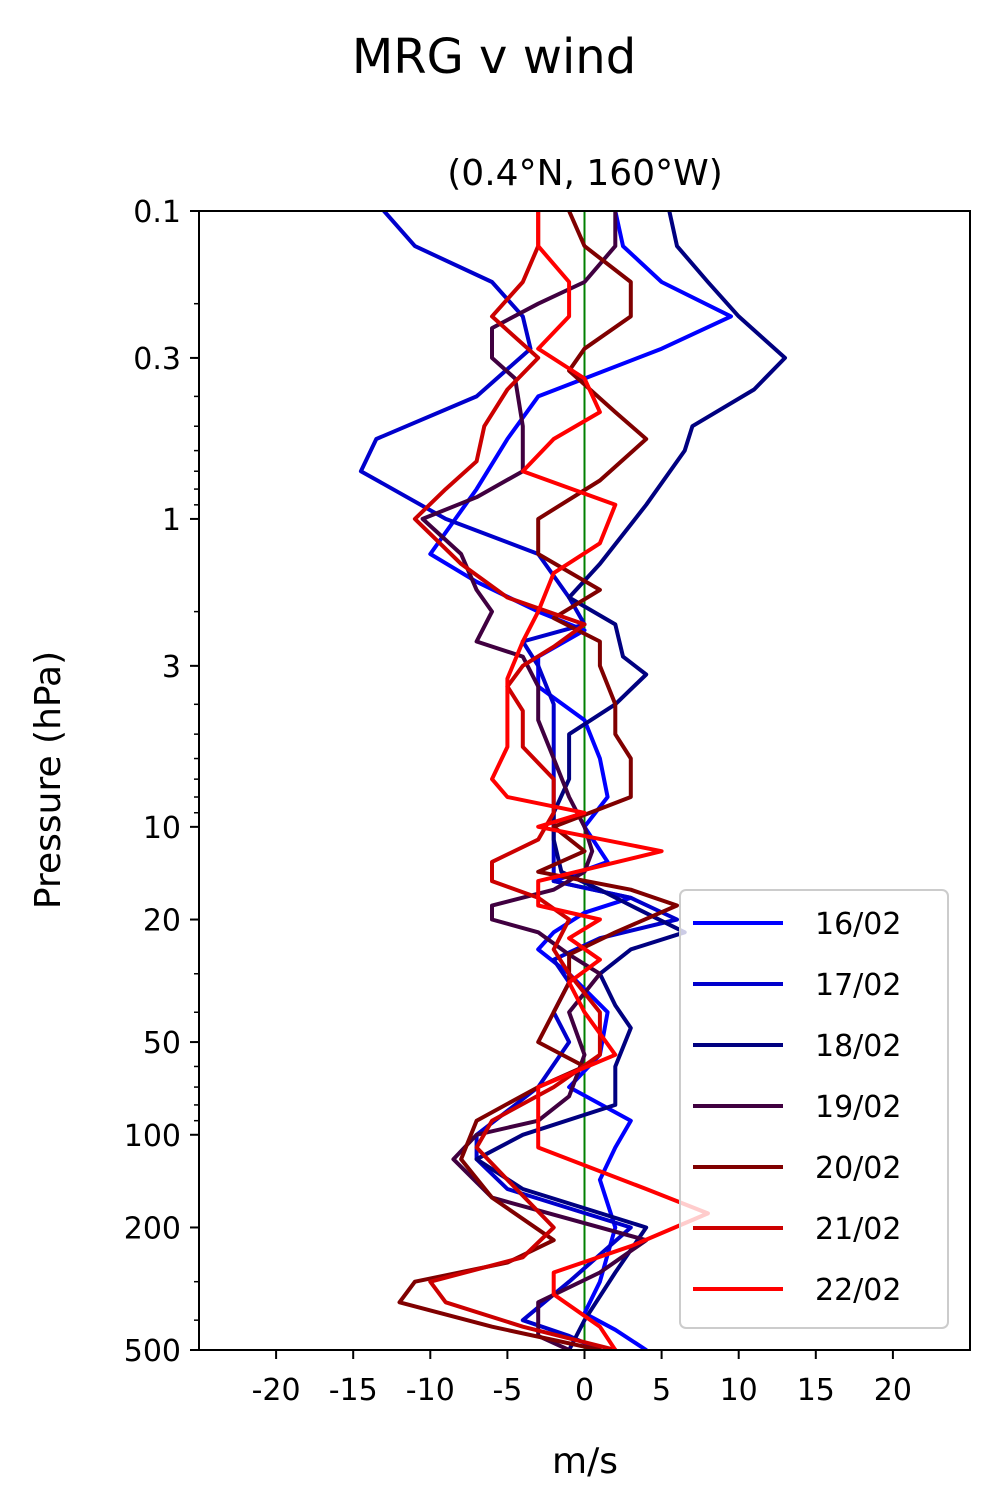 This screenshot has height=1500, width=990. I want to click on x-tick-label: -15, so click(353, 1390).